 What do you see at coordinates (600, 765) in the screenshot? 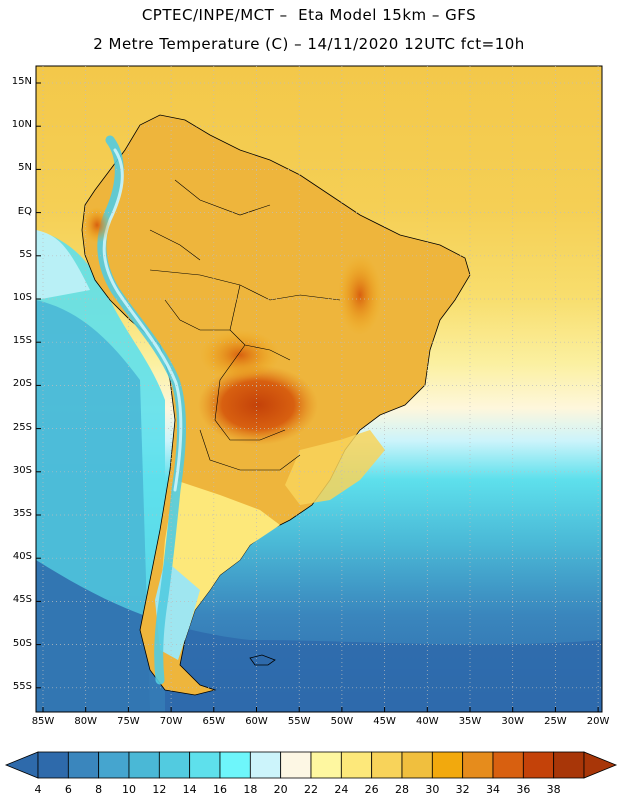
I see `colorbar-max-arrow` at bounding box center [600, 765].